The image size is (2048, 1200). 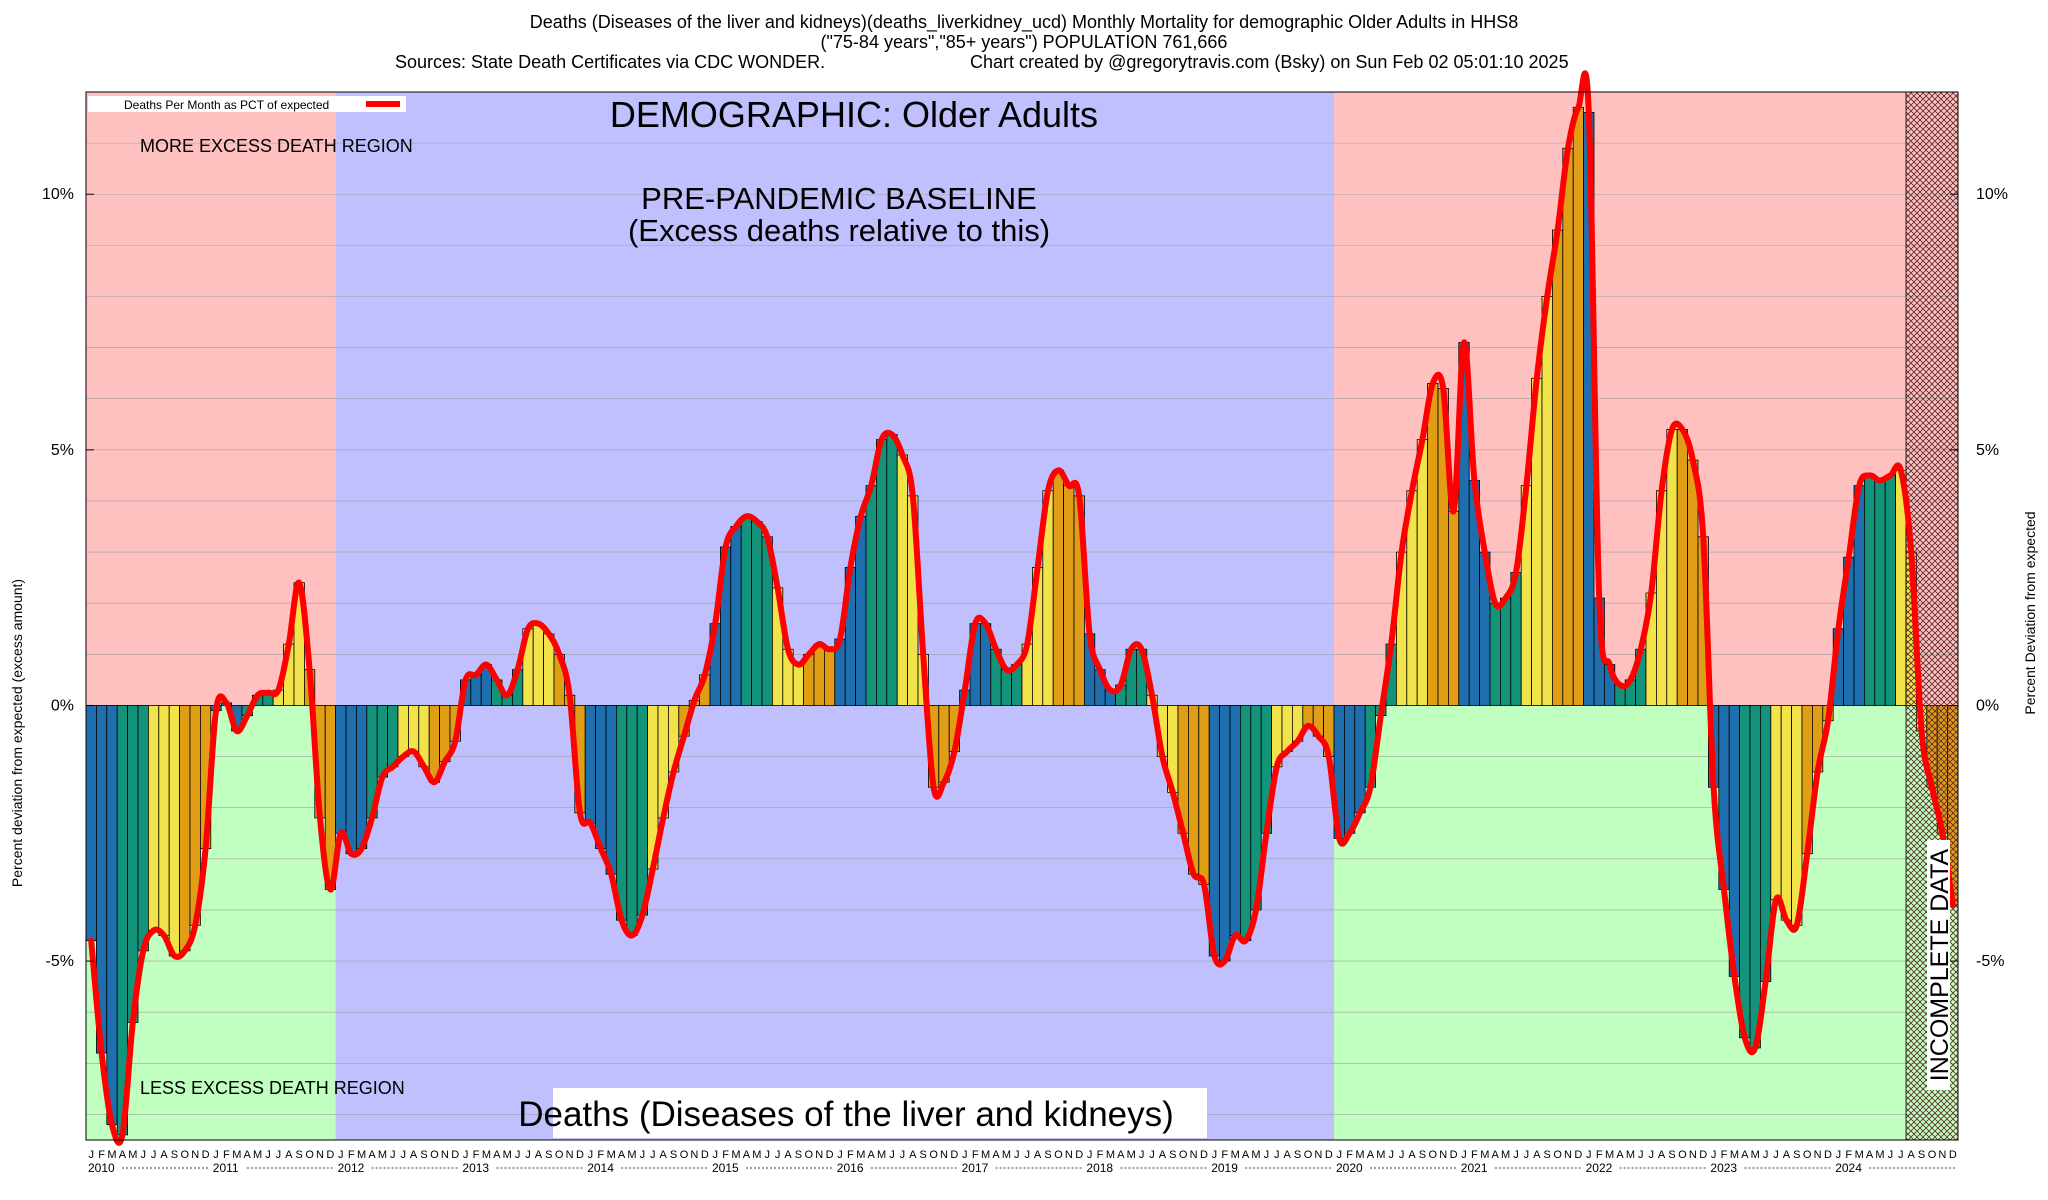 What do you see at coordinates (1987, 705) in the screenshot?
I see `y-tick-label-right: 0%` at bounding box center [1987, 705].